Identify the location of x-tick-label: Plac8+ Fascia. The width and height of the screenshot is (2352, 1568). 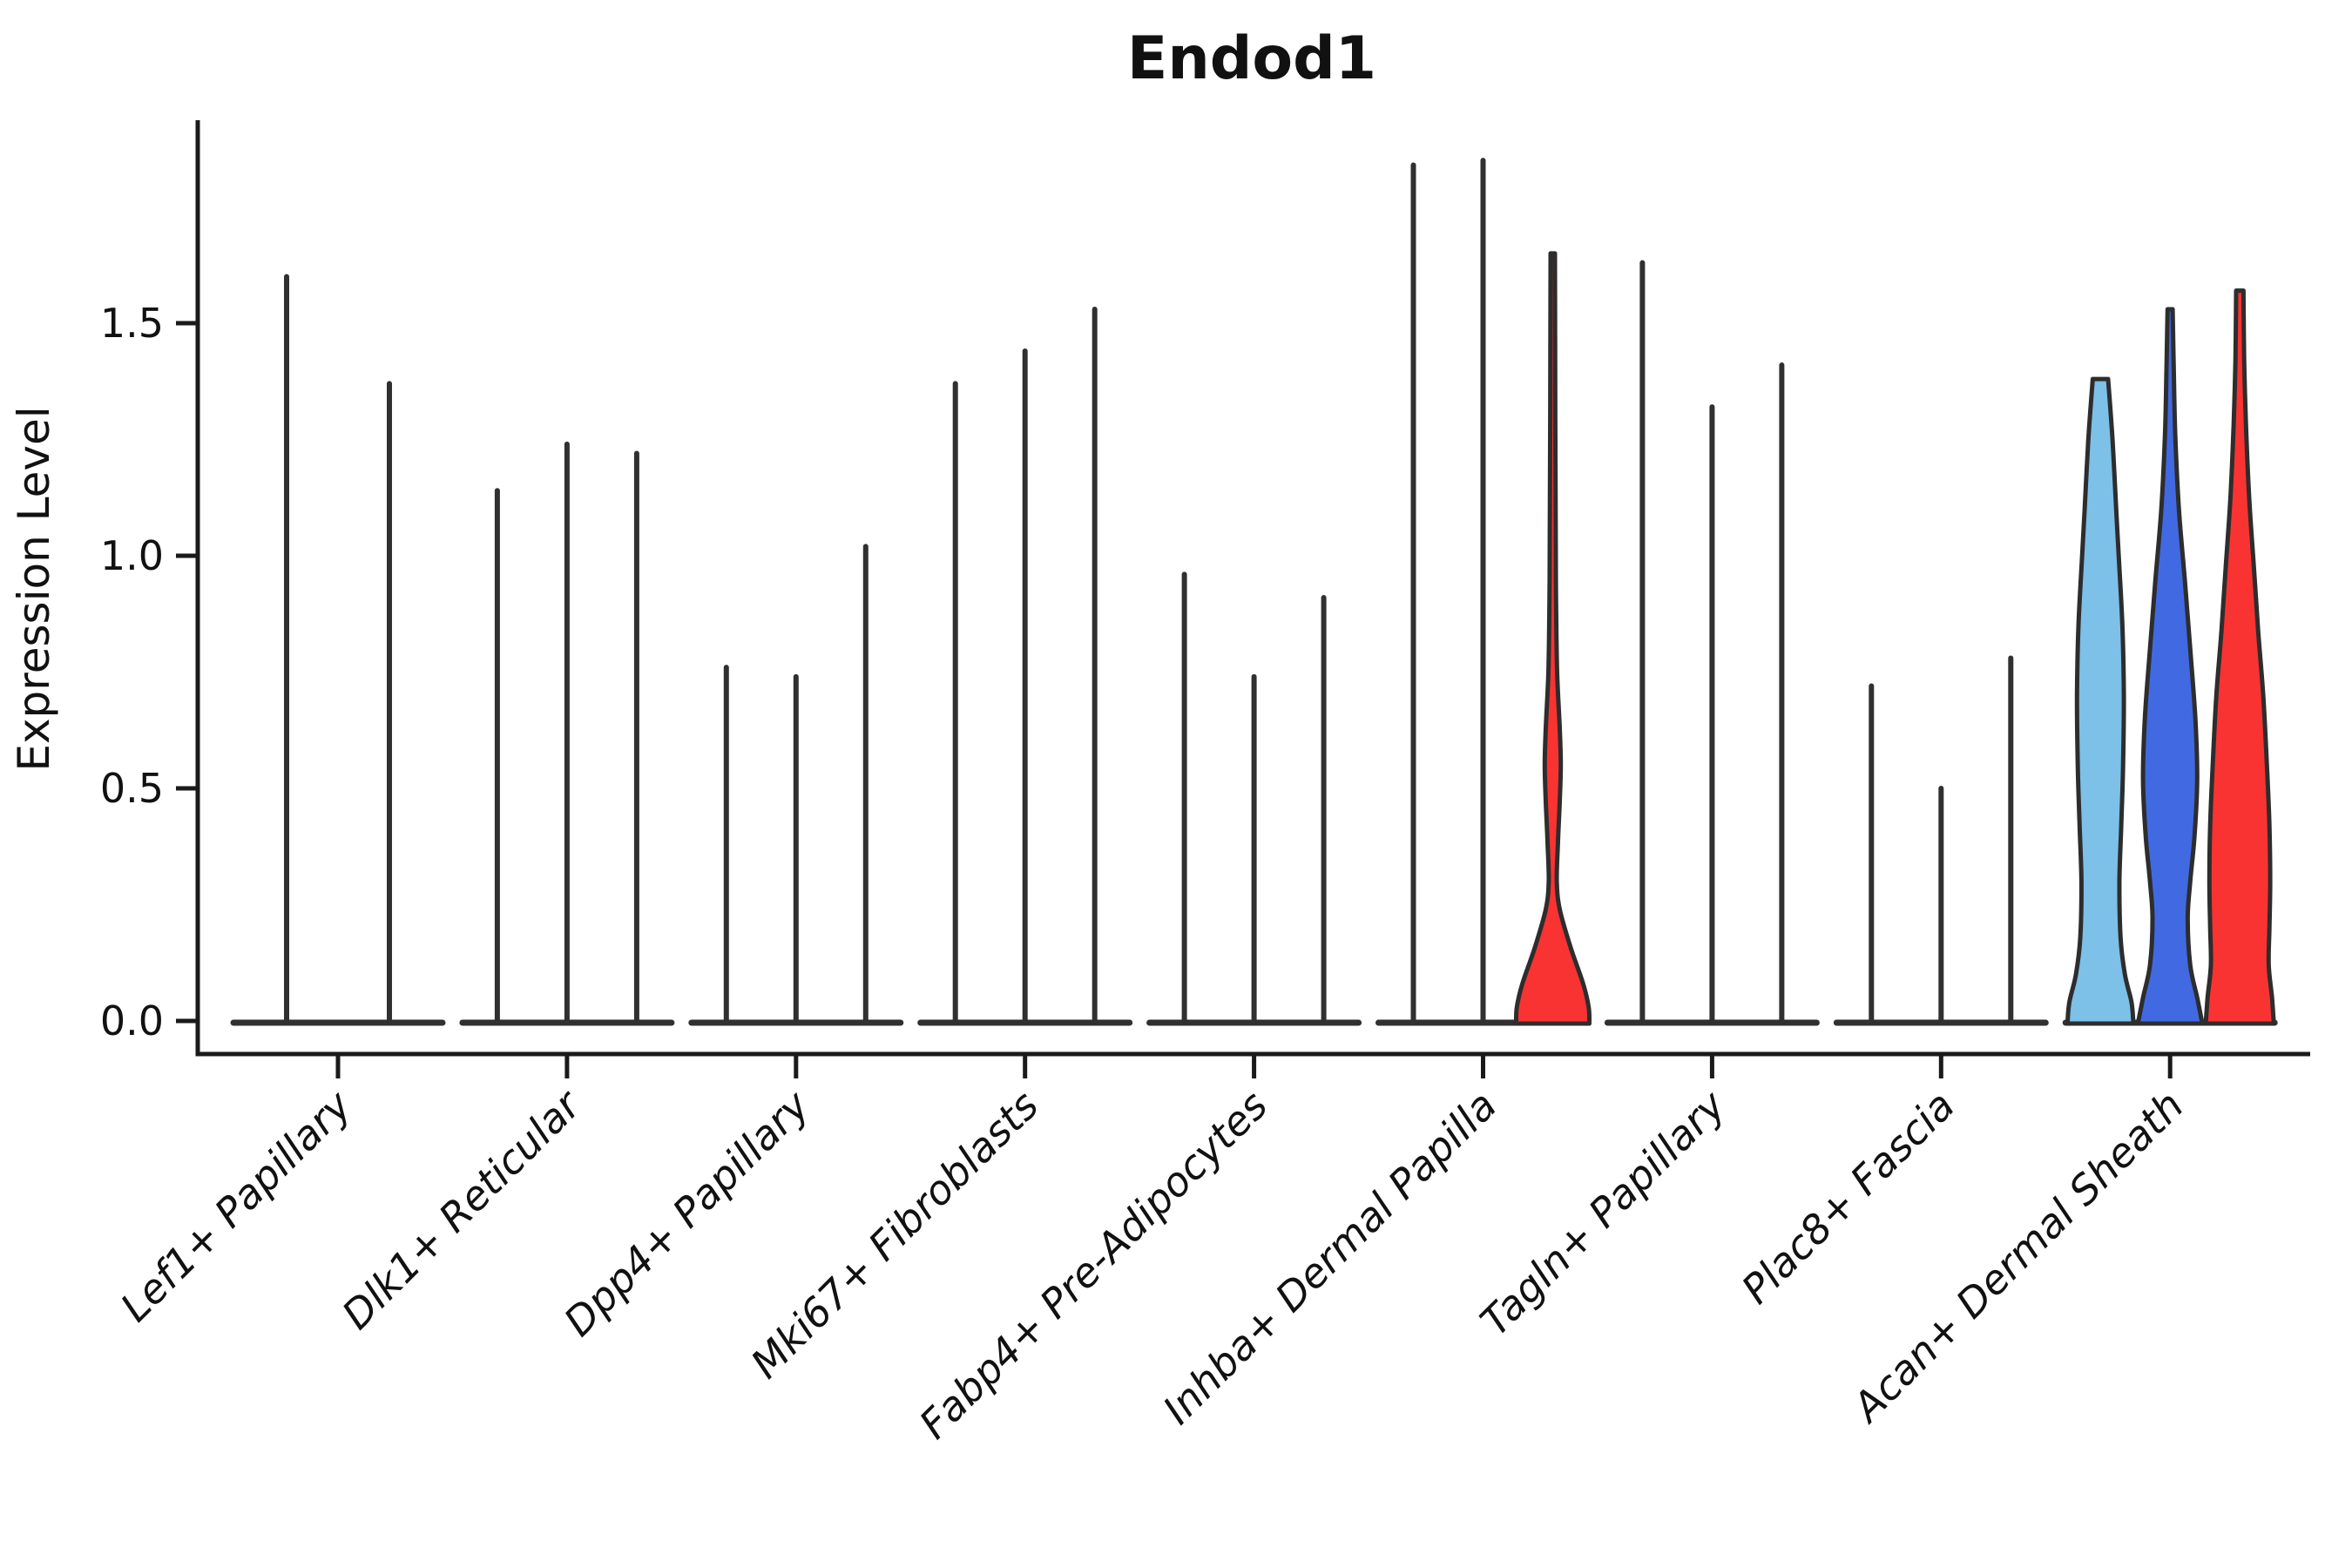
(1848, 1197).